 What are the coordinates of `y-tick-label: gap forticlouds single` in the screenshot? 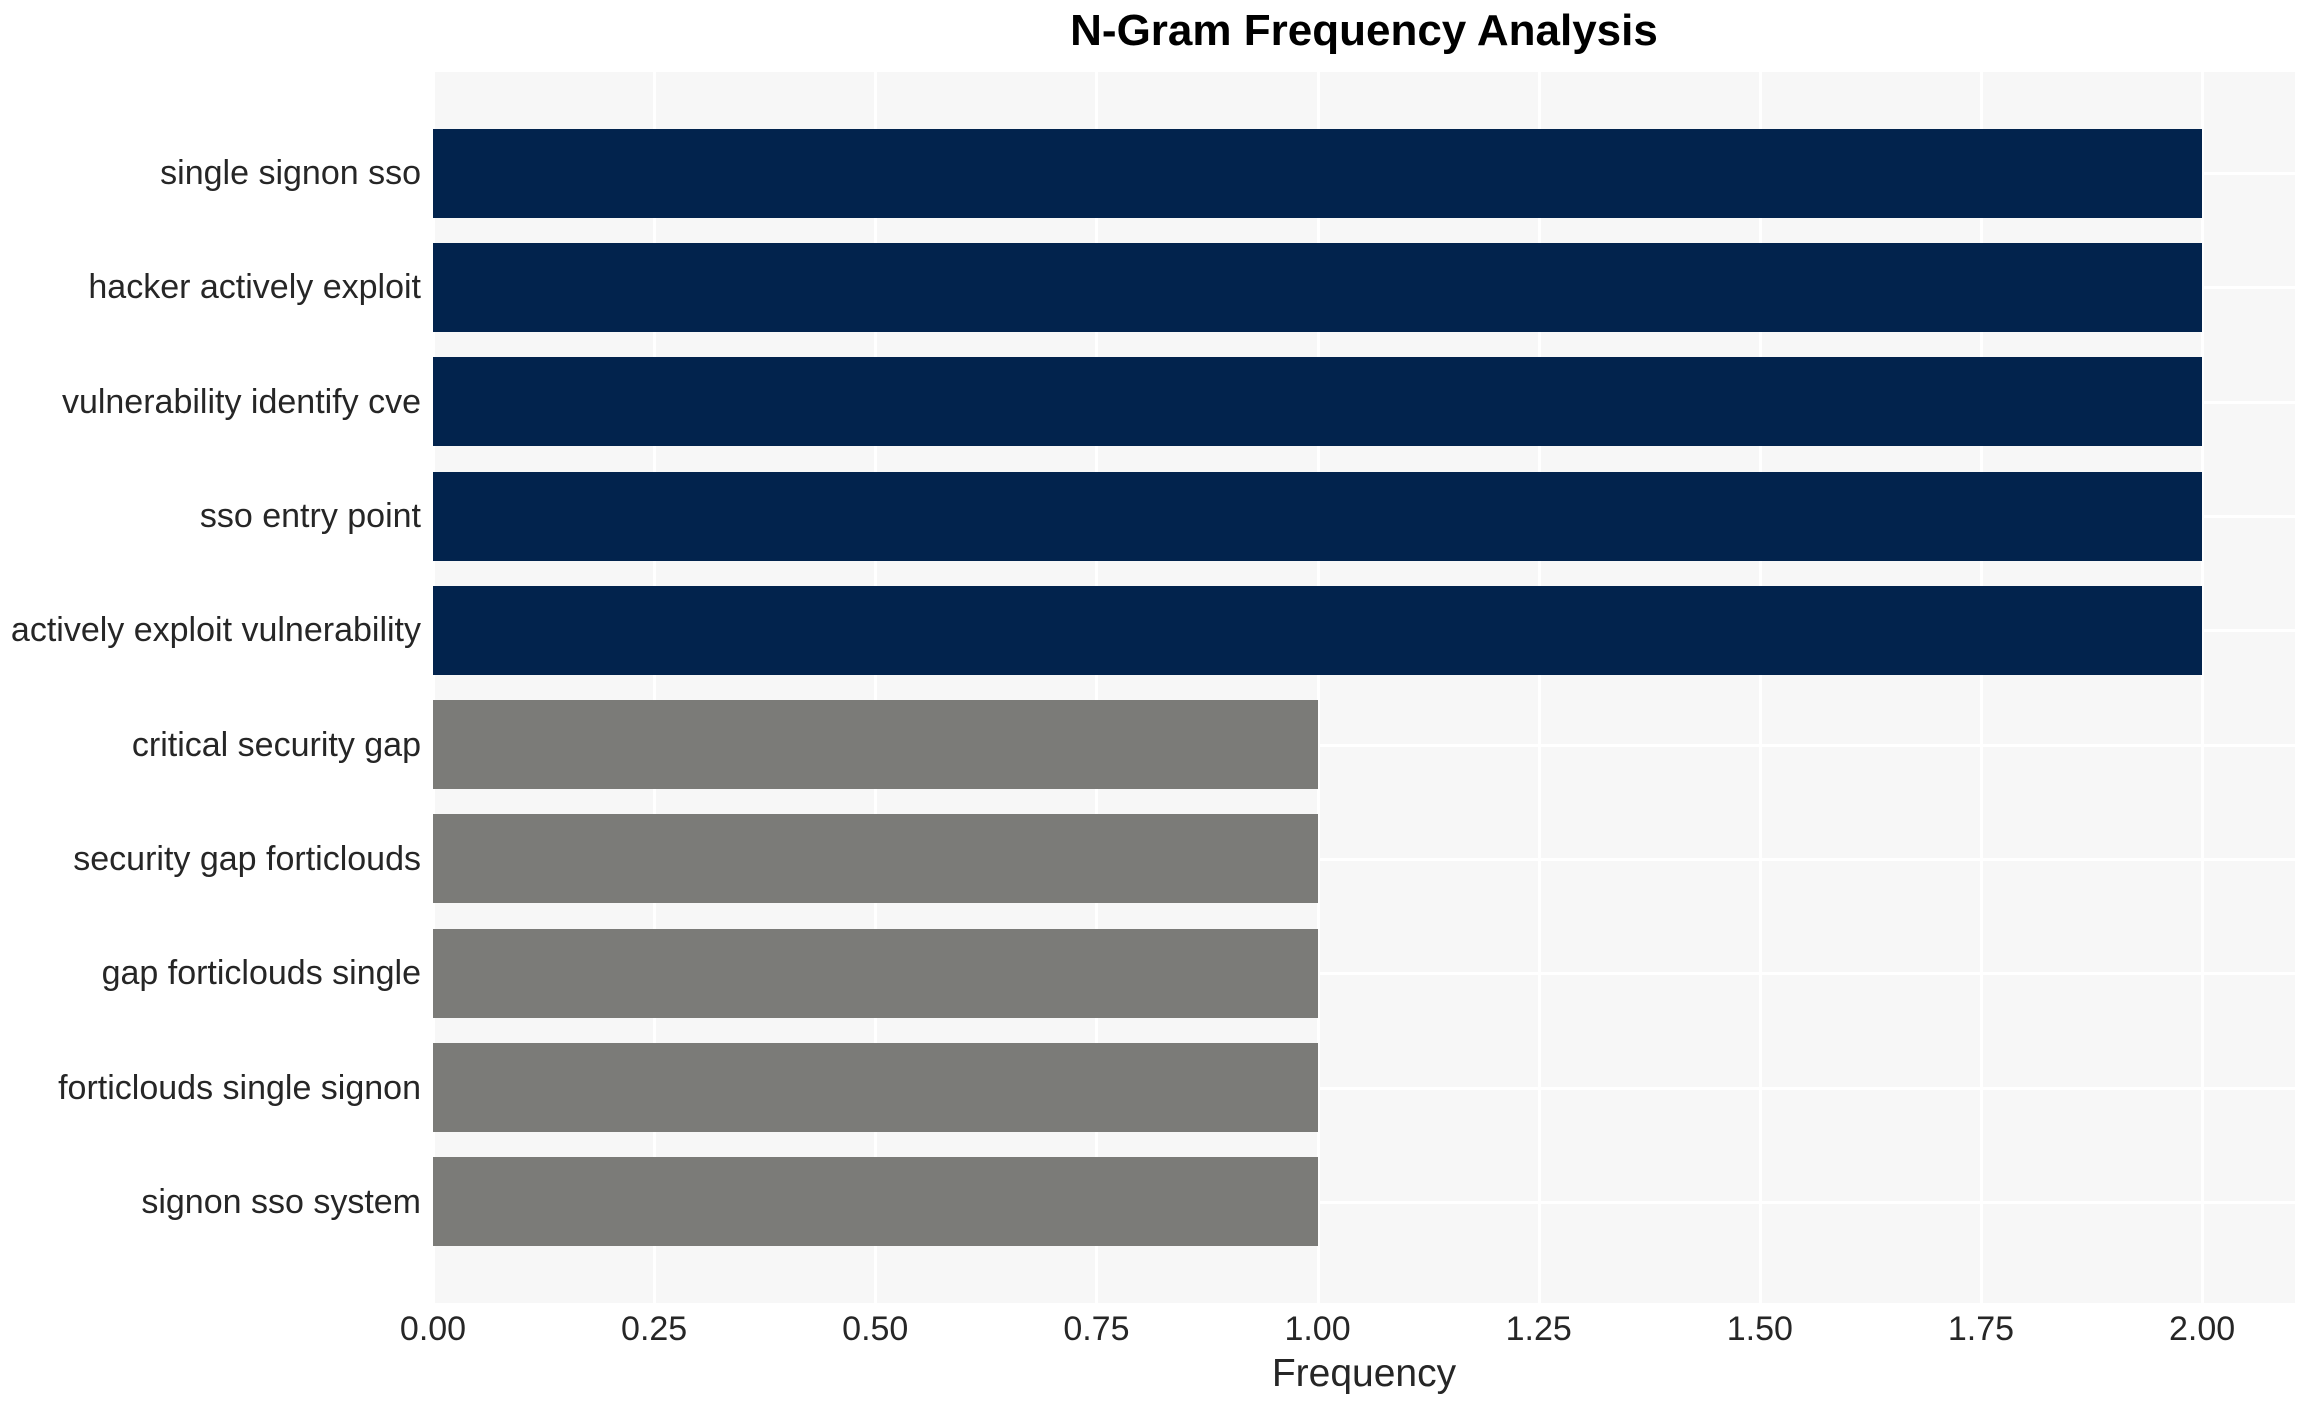 It's located at (261, 973).